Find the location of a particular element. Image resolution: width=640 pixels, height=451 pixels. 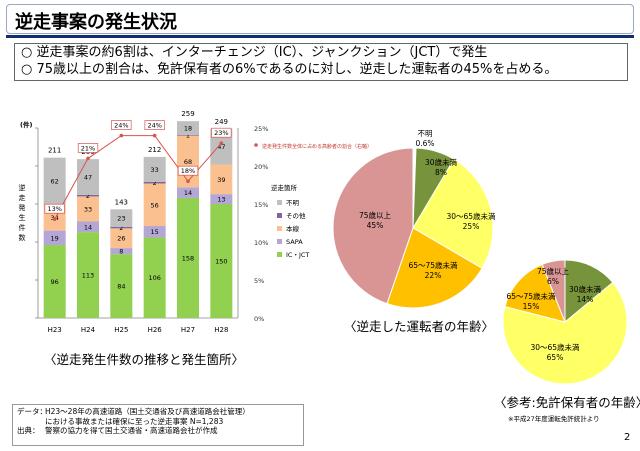

bar-value-label: 39 is located at coordinates (221, 180).